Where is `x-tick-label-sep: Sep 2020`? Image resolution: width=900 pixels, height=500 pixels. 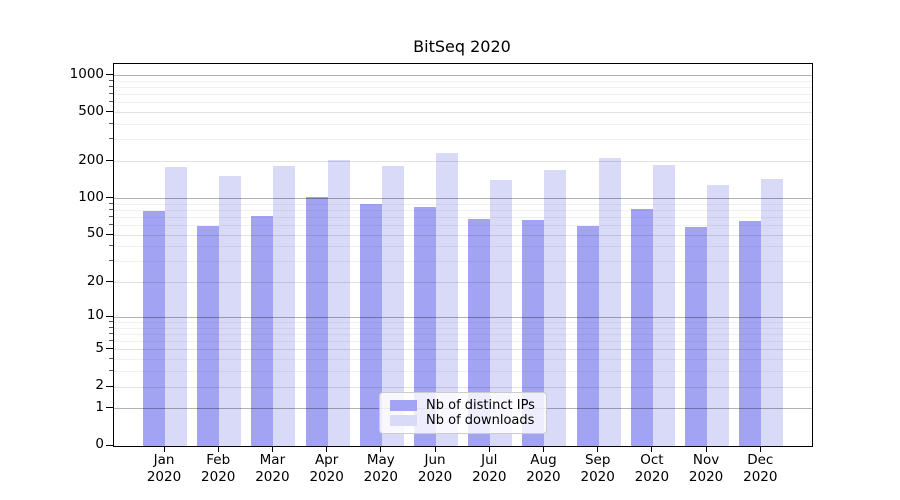
x-tick-label-sep: Sep 2020 is located at coordinates (597, 468).